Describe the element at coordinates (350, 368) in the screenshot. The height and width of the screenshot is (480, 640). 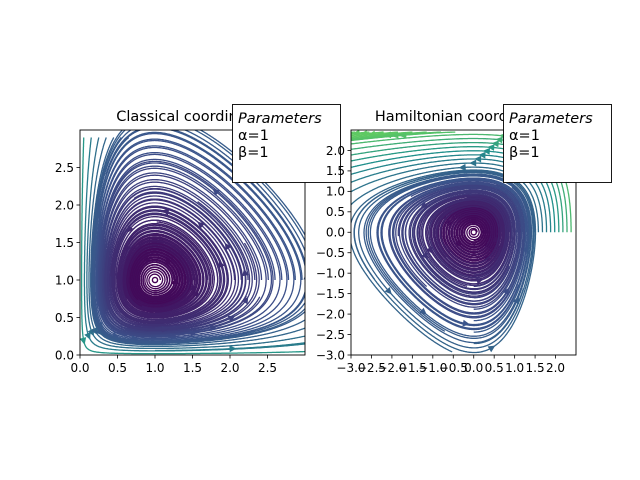
I see `right-x-tick-label: −3.0` at that location.